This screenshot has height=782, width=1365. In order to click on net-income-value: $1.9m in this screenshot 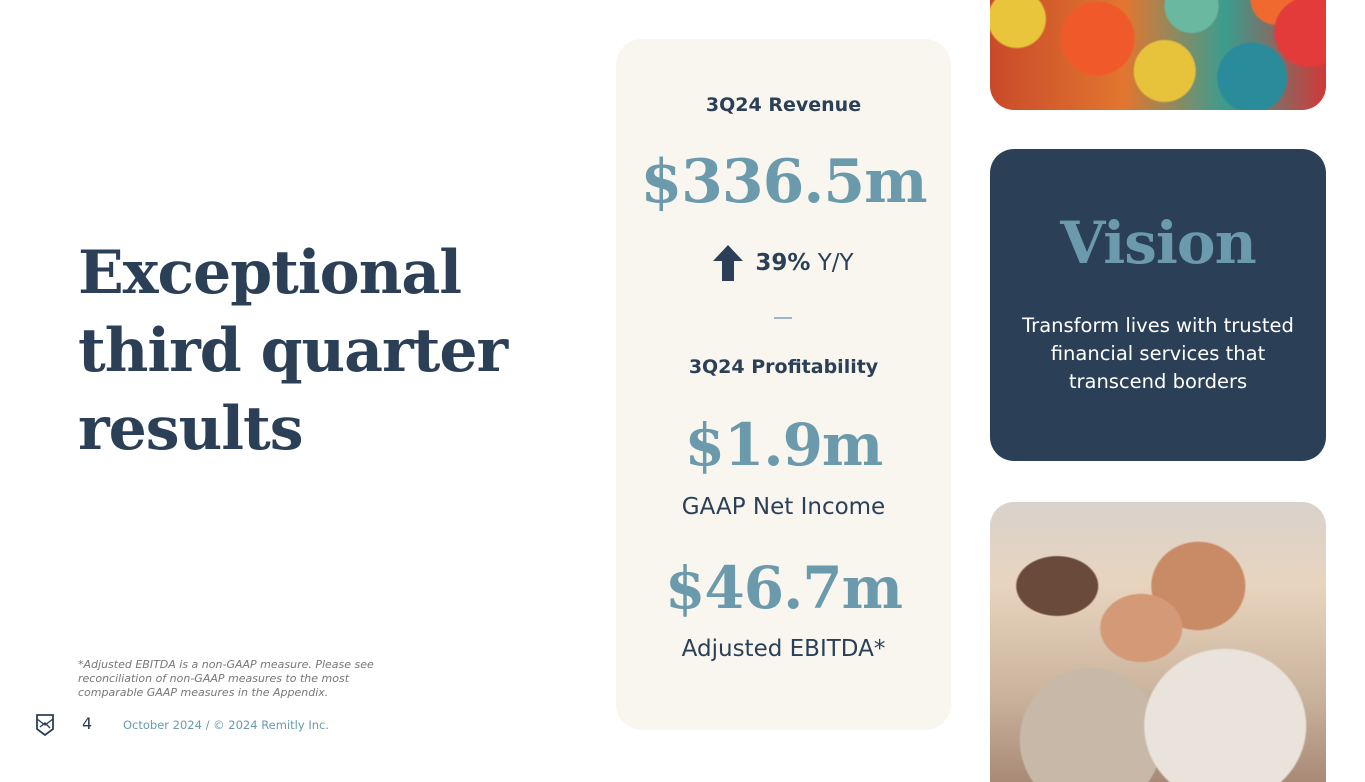, I will do `click(784, 445)`.